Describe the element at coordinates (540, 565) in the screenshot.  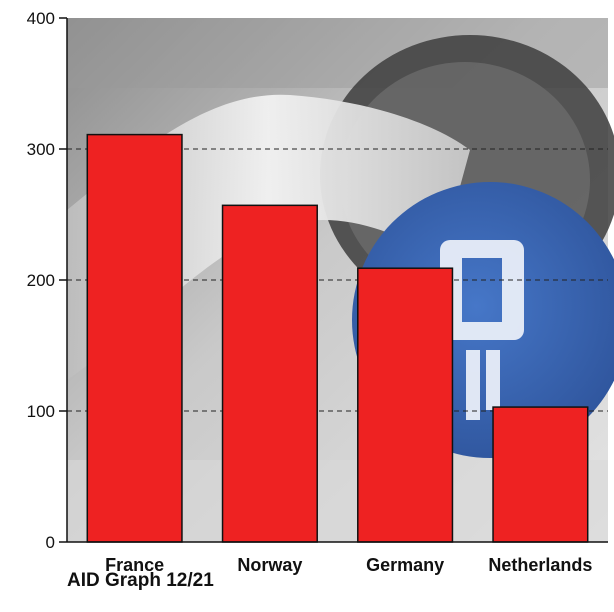
I see `x-category-label: Netherlands` at that location.